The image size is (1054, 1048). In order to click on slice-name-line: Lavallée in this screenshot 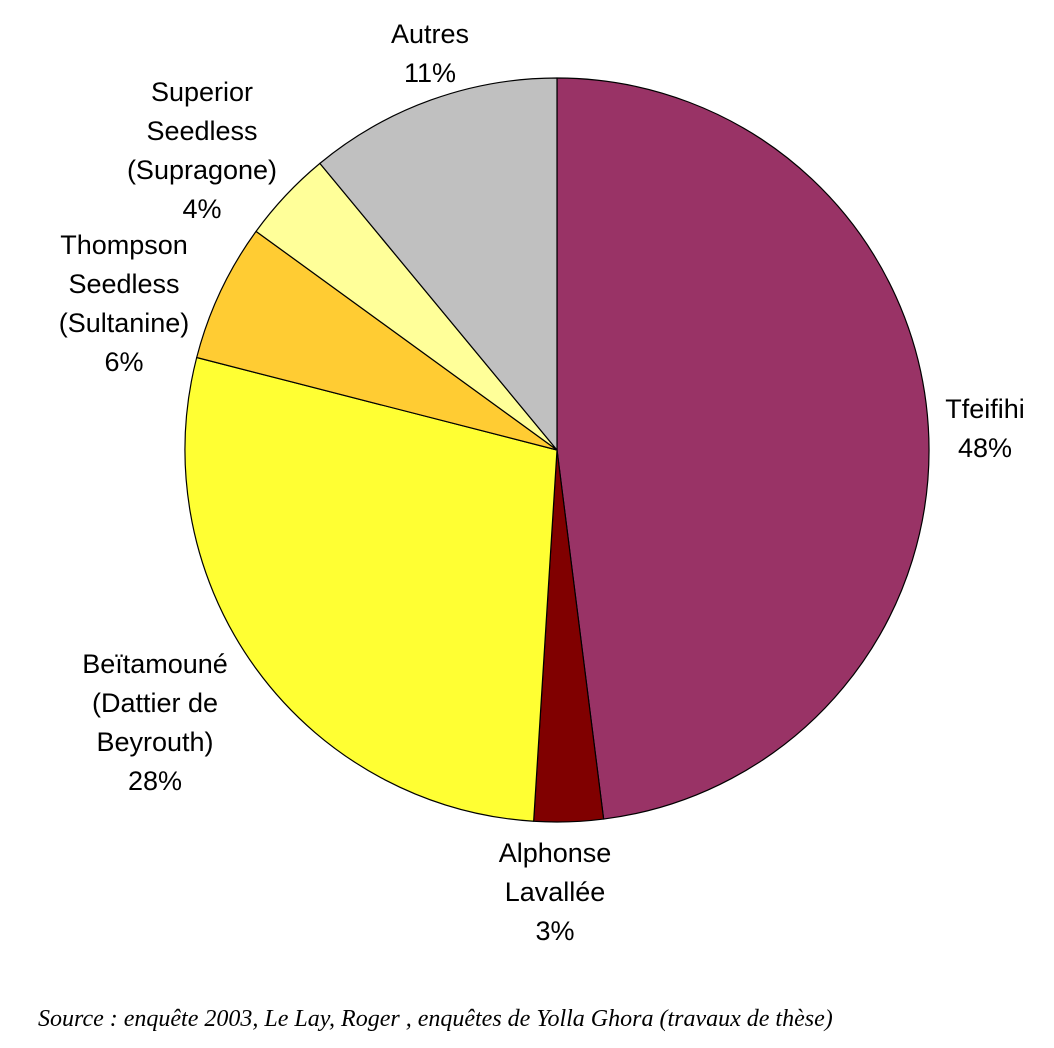, I will do `click(555, 892)`.